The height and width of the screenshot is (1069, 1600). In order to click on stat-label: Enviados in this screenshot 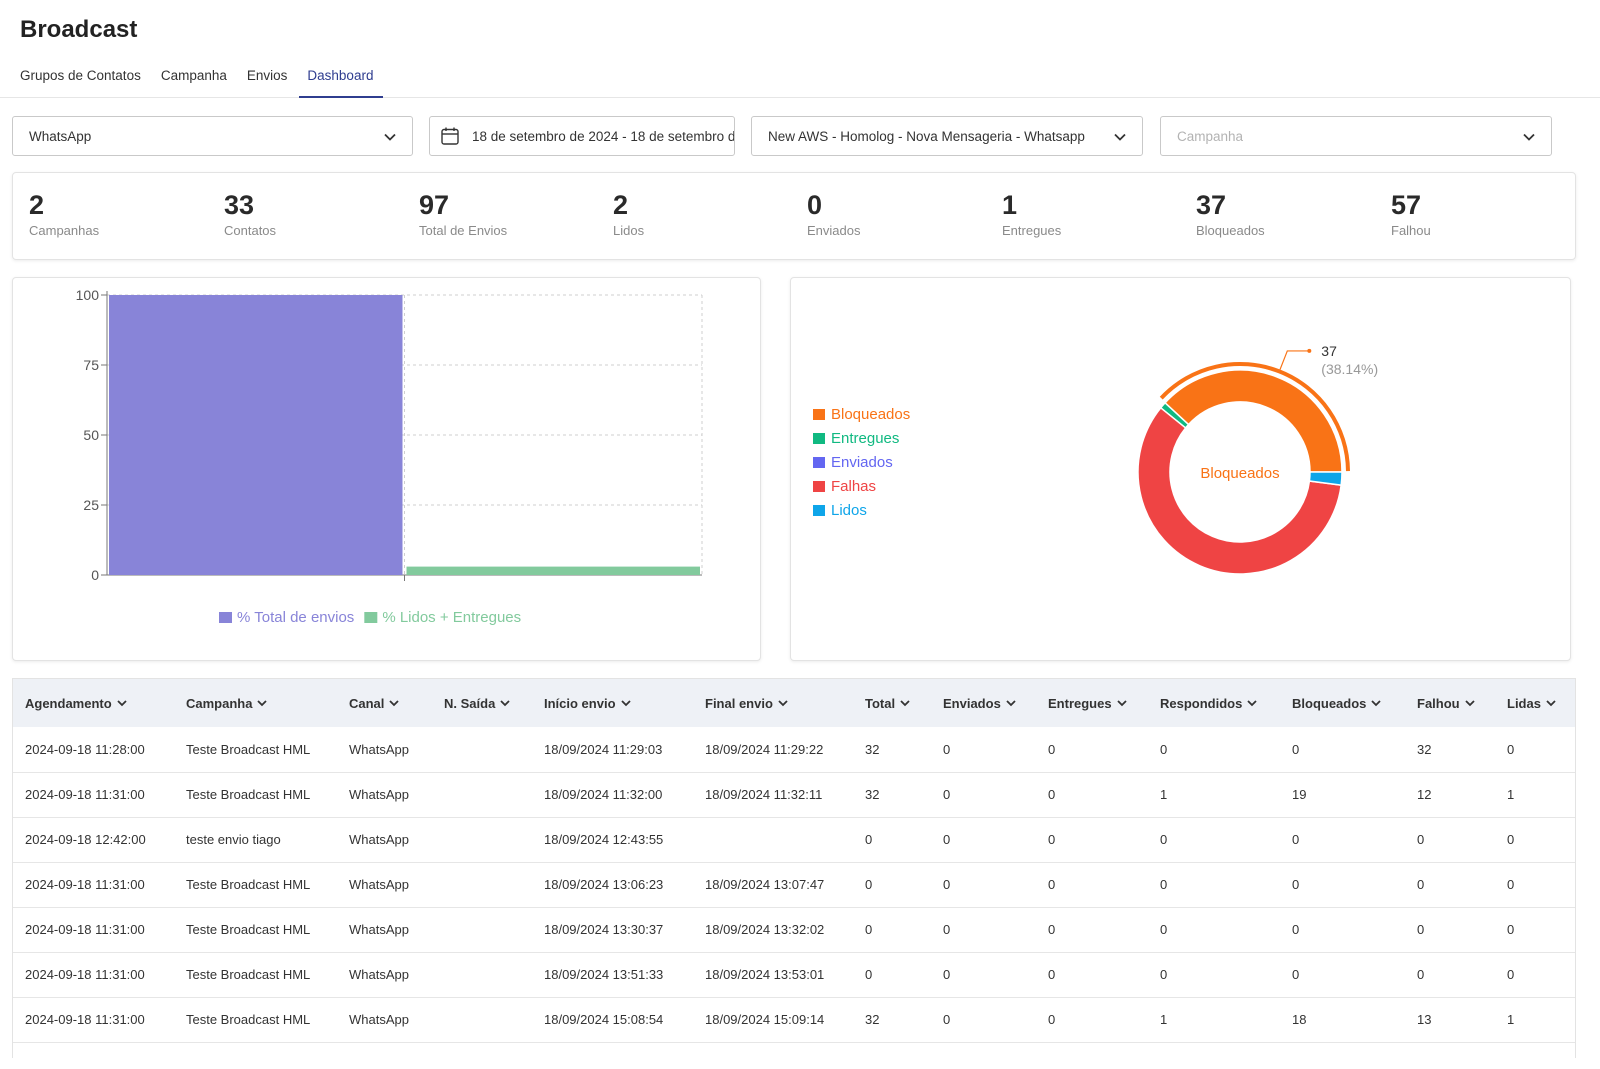, I will do `click(834, 230)`.